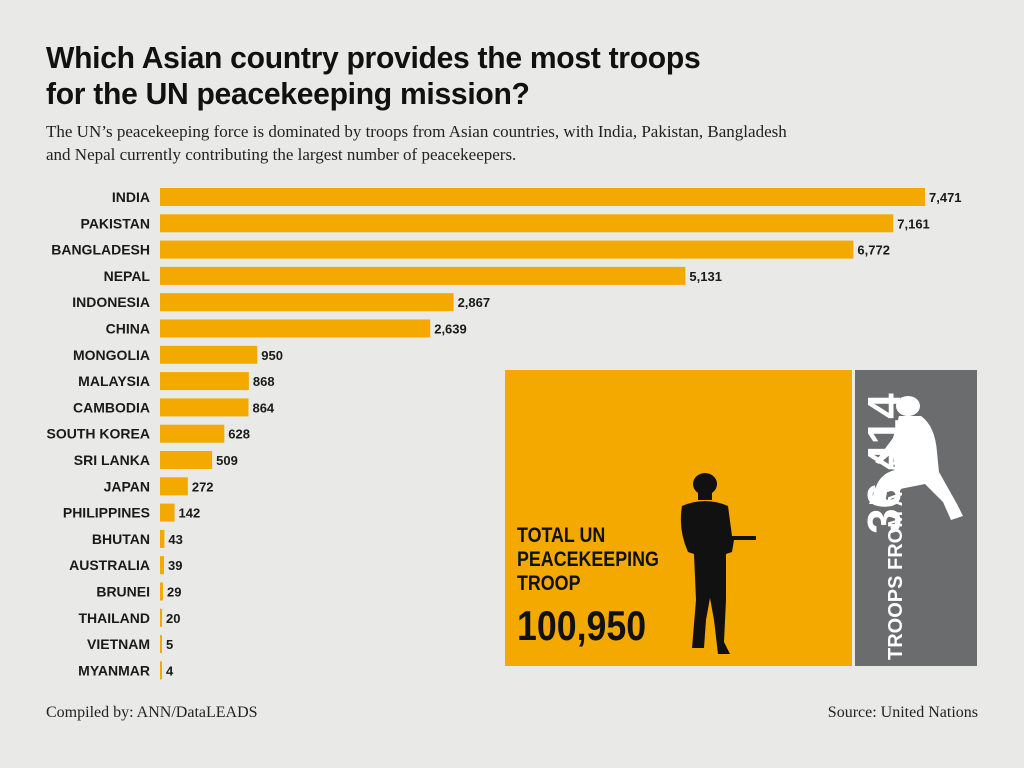 Image resolution: width=1024 pixels, height=768 pixels. Describe the element at coordinates (112, 460) in the screenshot. I see `category-label: SRI LANKA` at that location.